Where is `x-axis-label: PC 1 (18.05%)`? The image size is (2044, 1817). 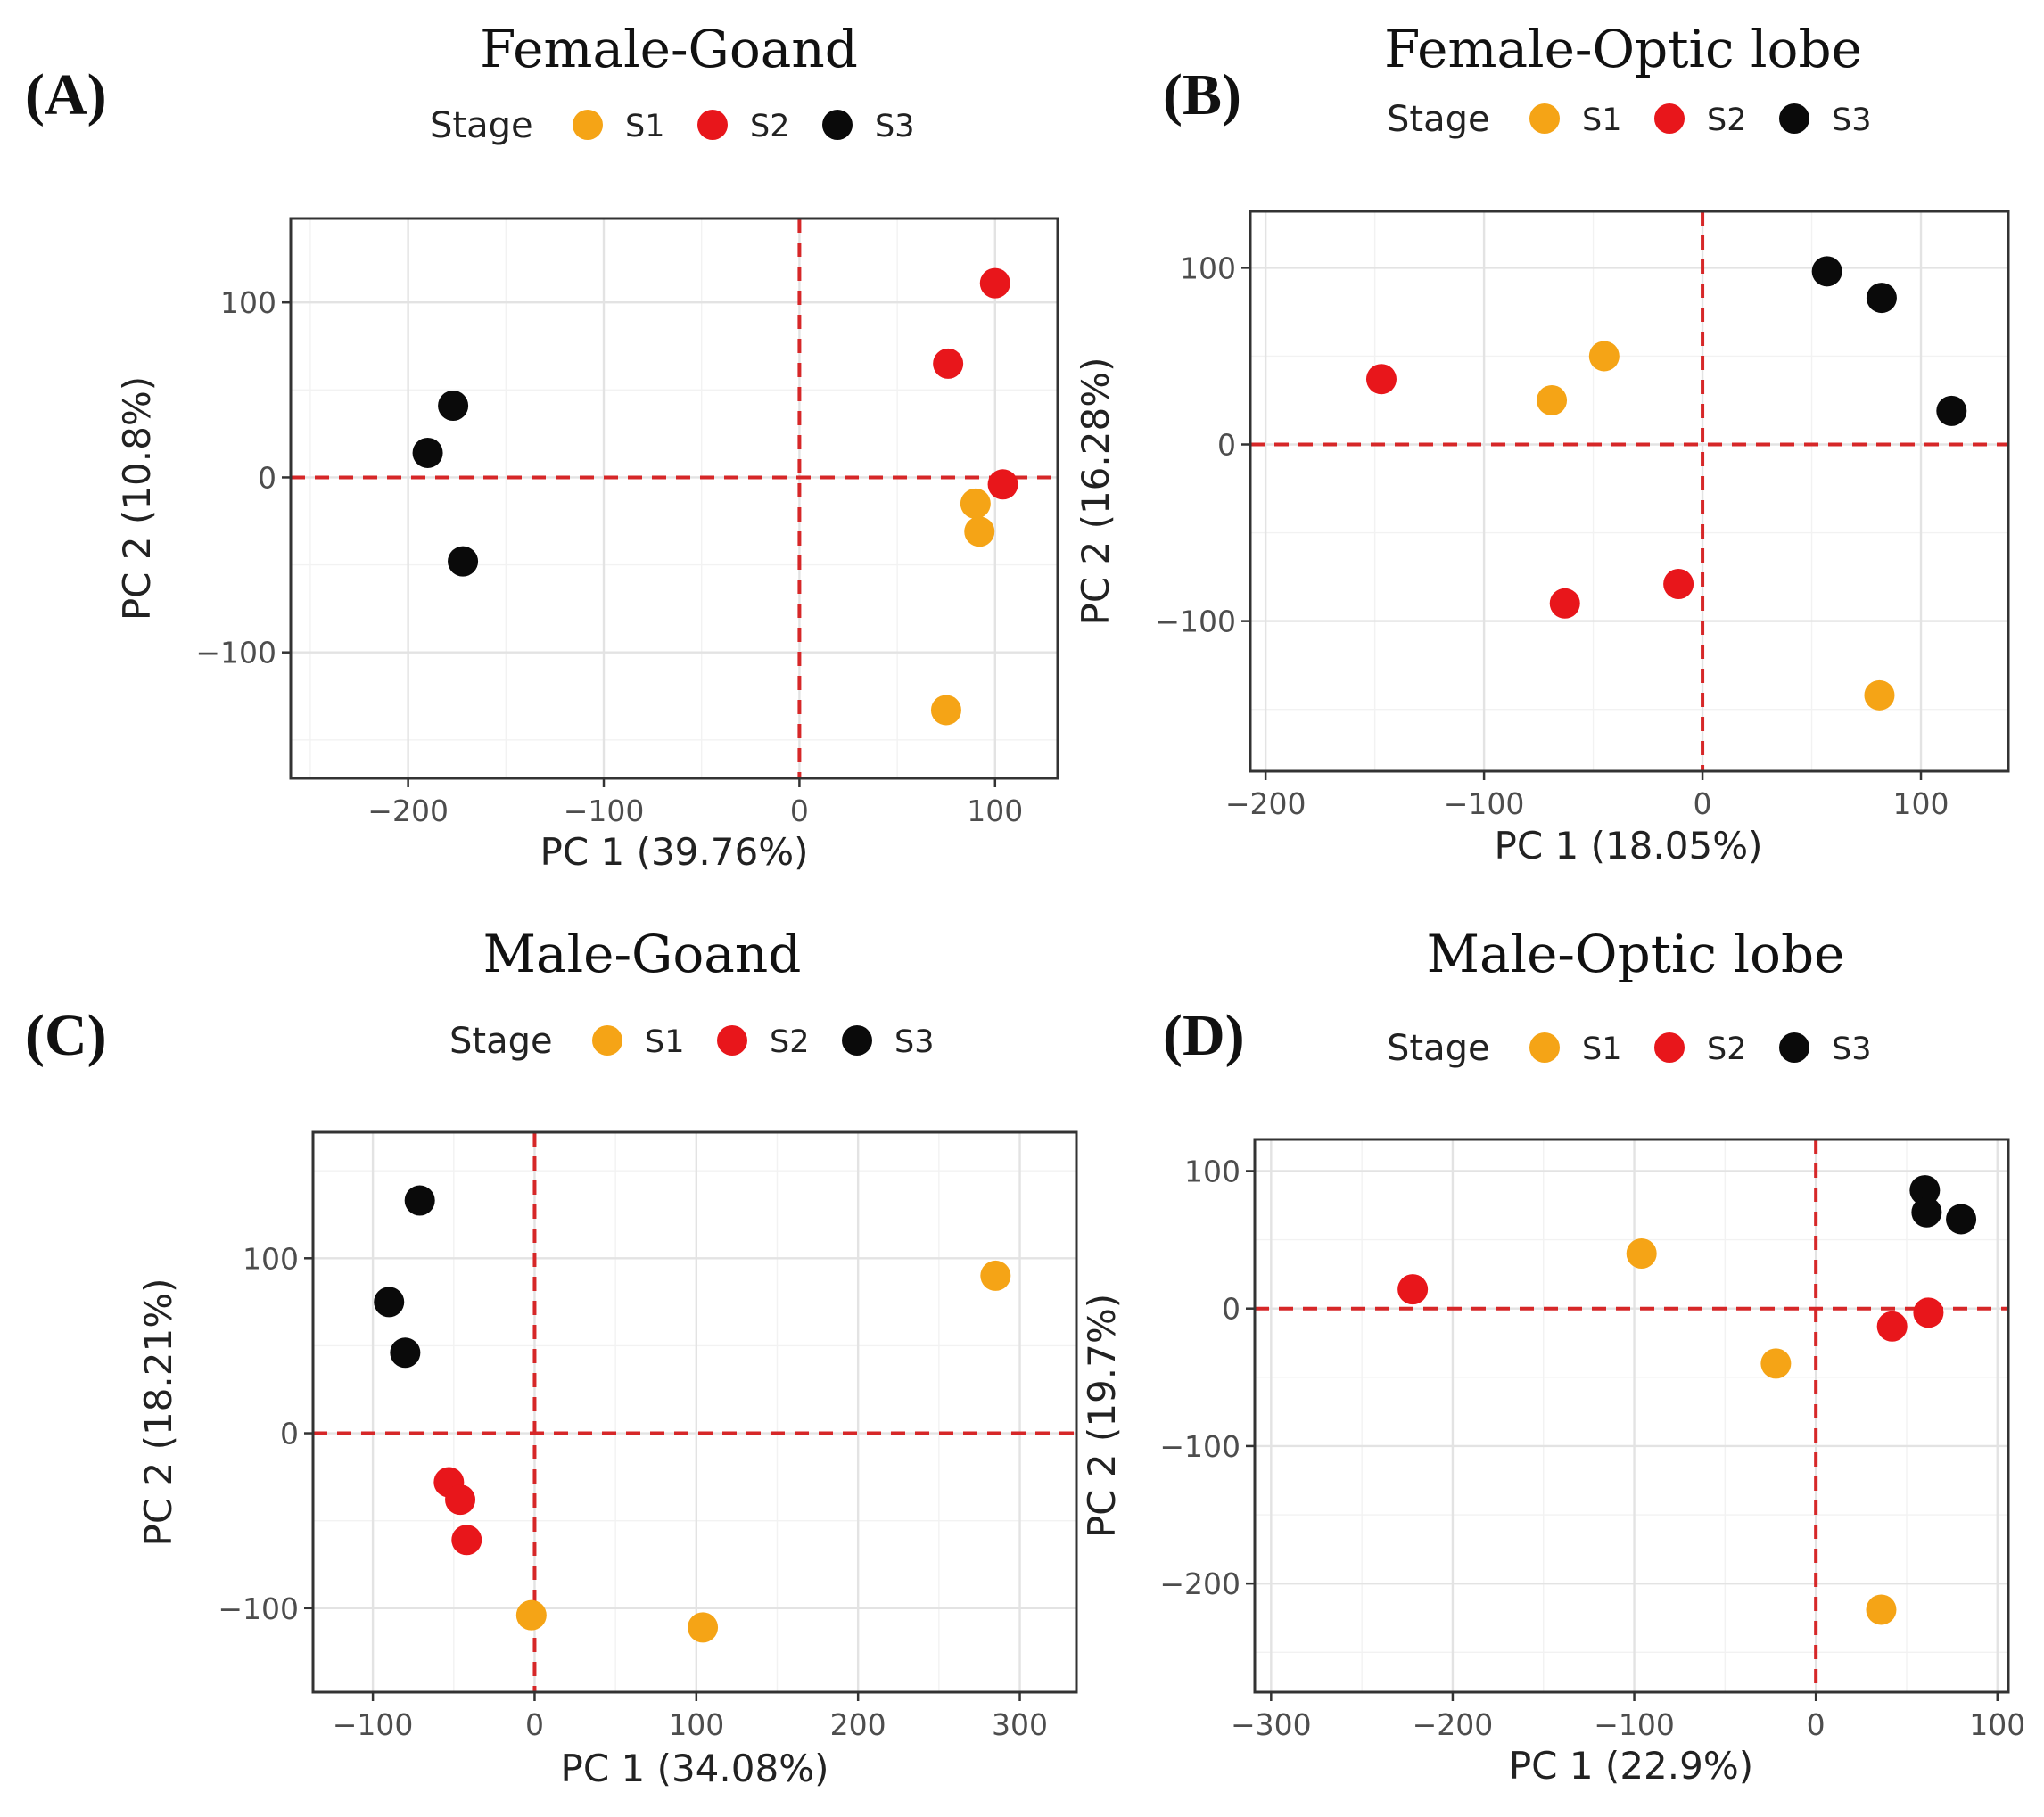
x-axis-label: PC 1 (18.05%) is located at coordinates (1629, 845).